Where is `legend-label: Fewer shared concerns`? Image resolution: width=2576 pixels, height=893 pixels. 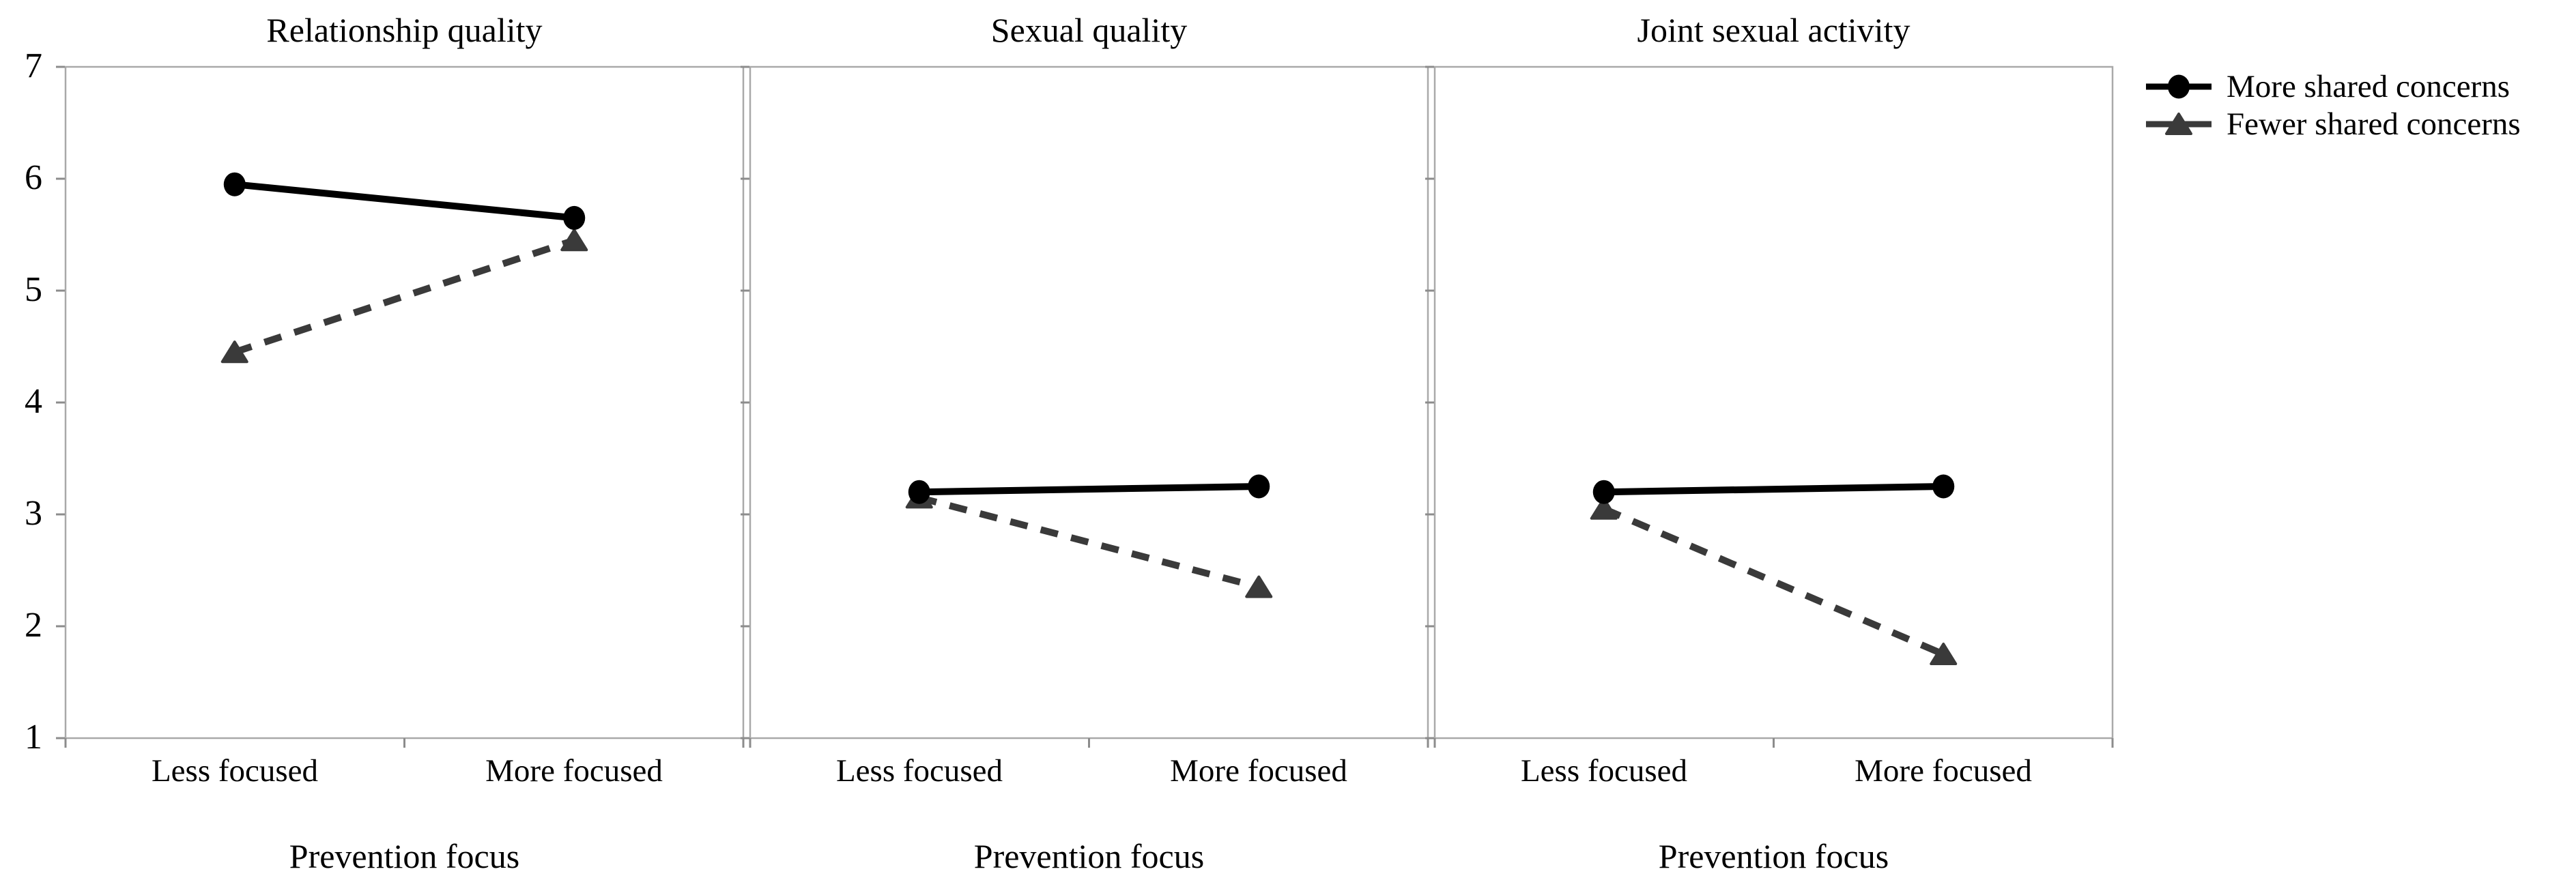
legend-label: Fewer shared concerns is located at coordinates (2374, 124).